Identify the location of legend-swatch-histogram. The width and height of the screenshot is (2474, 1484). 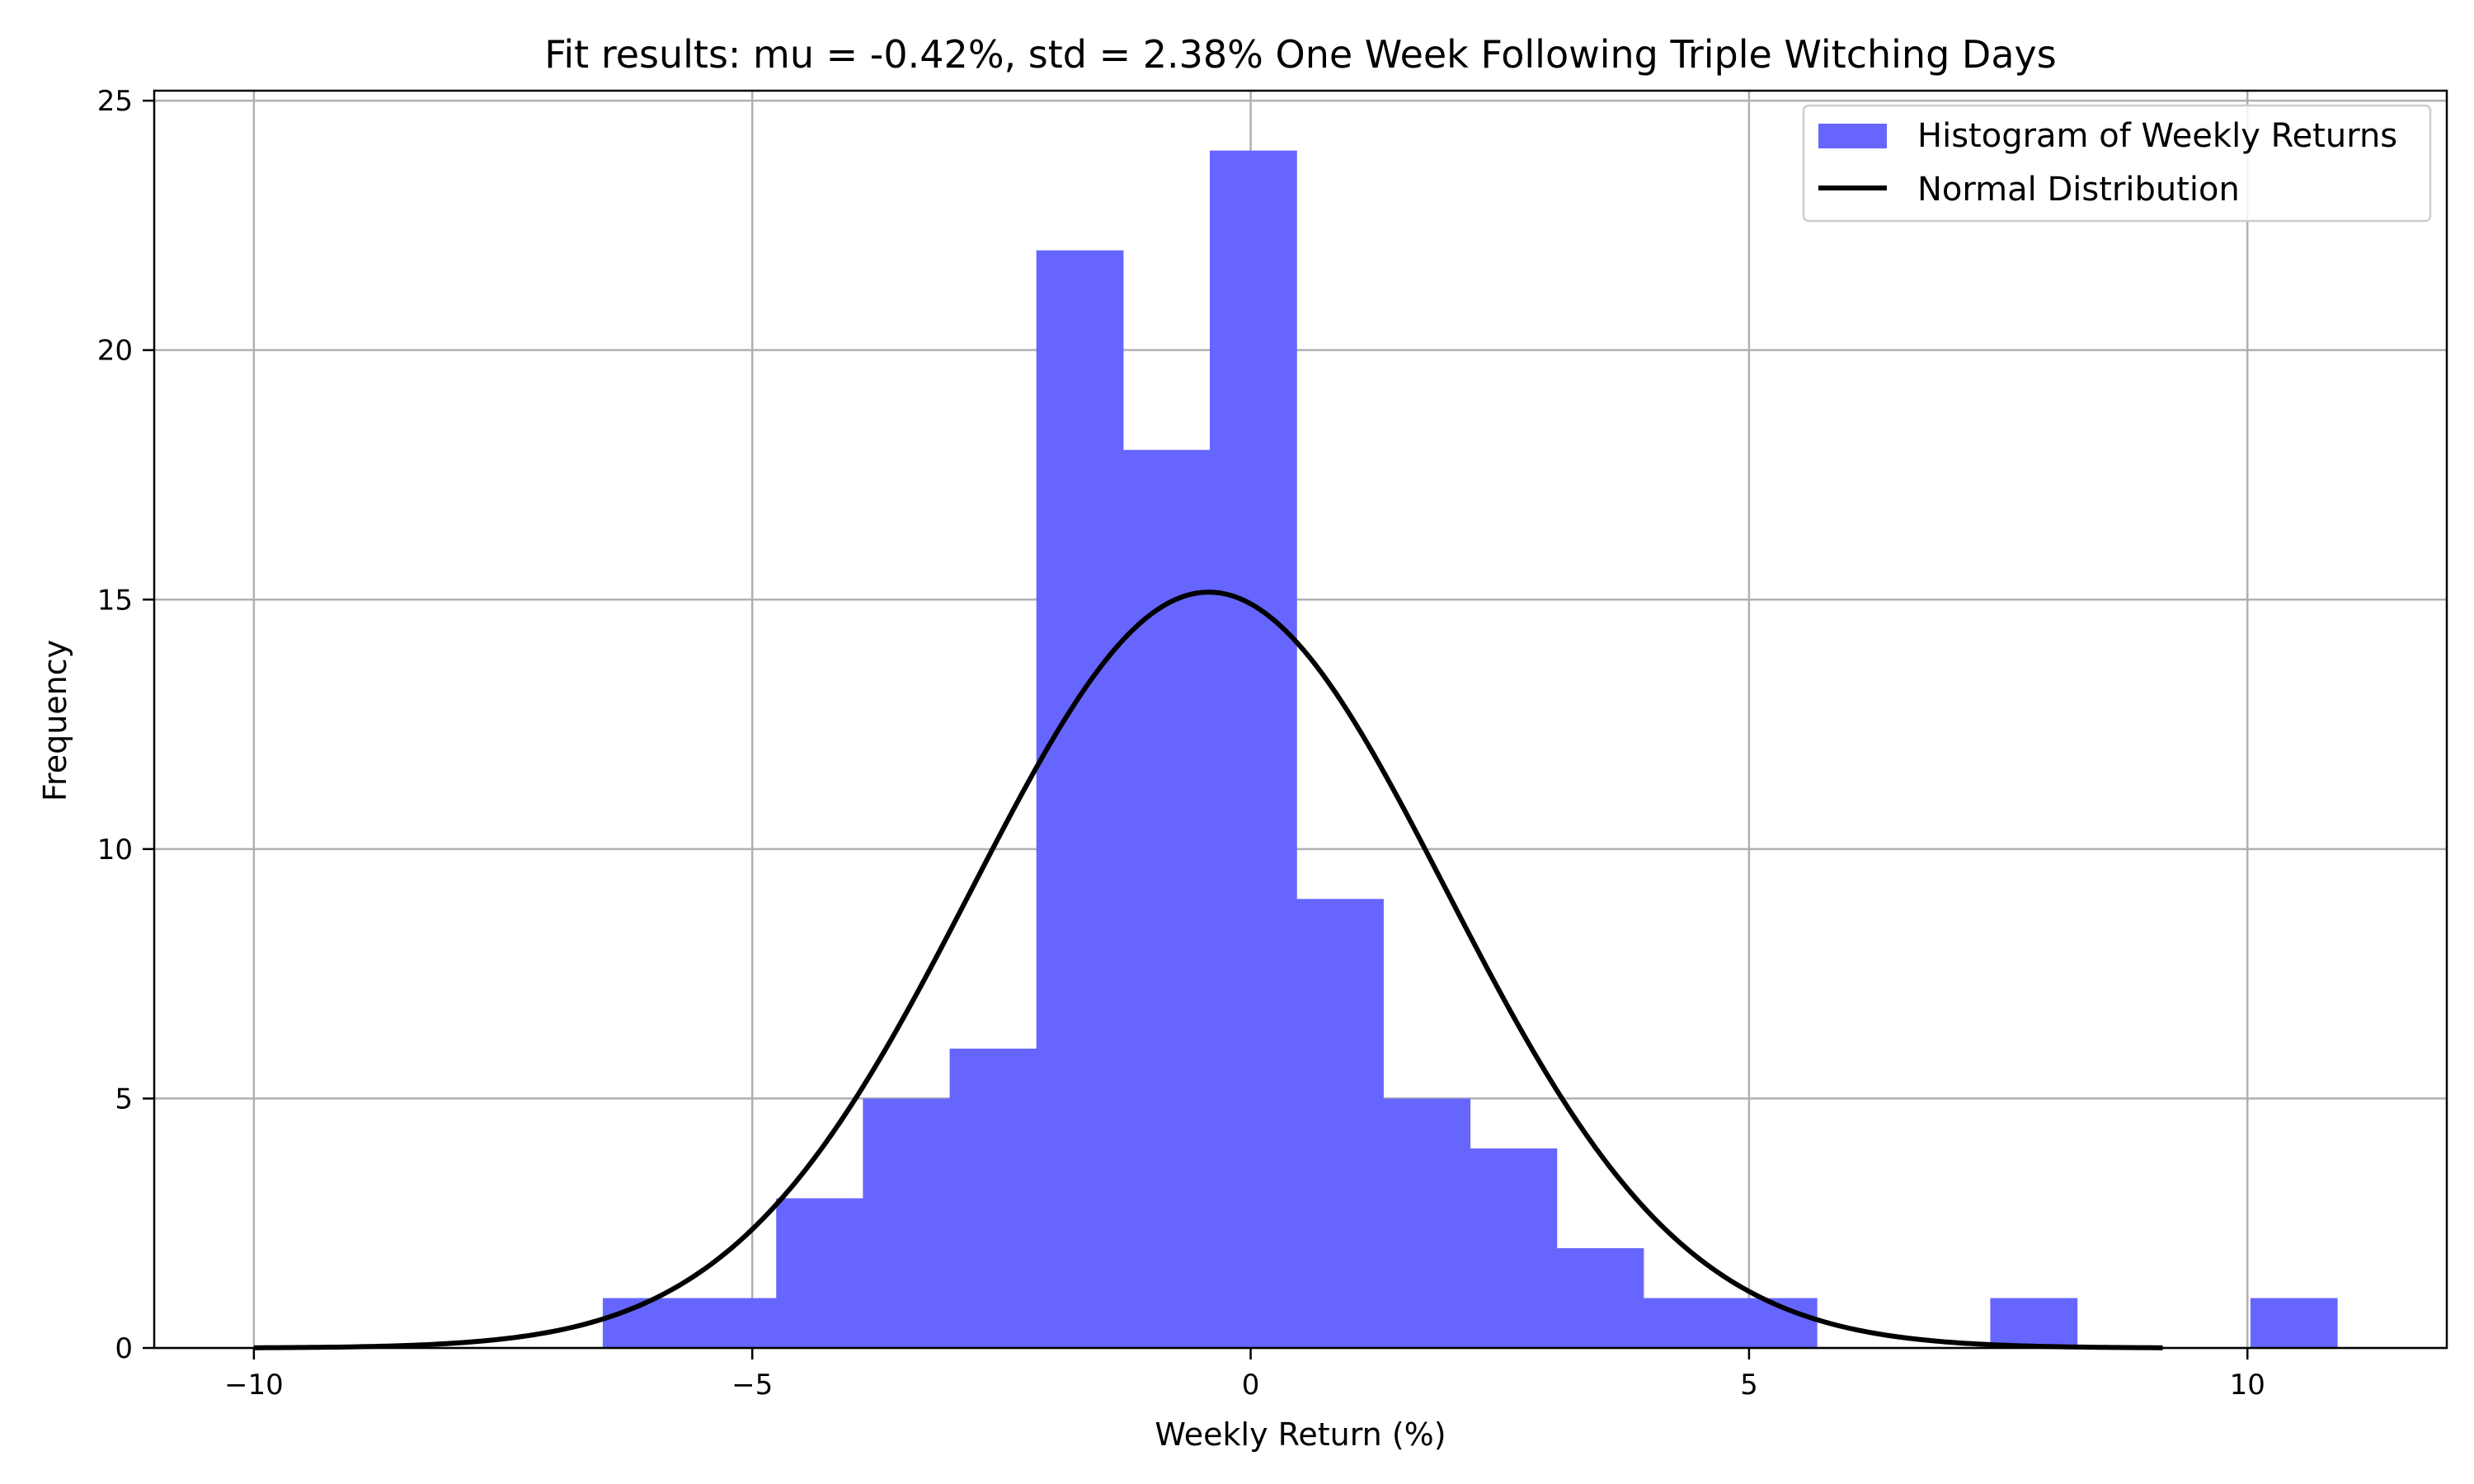
(1852, 136).